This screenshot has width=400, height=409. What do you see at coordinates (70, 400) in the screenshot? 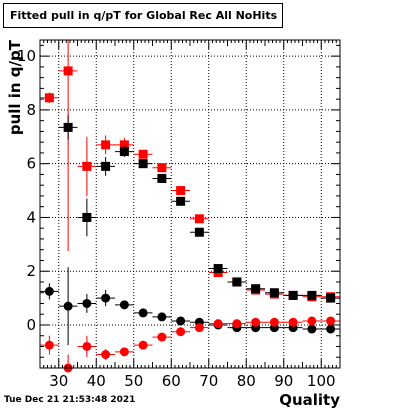
I see `footer-timestamp: Tue Dec 21 21:53:48 2021` at bounding box center [70, 400].